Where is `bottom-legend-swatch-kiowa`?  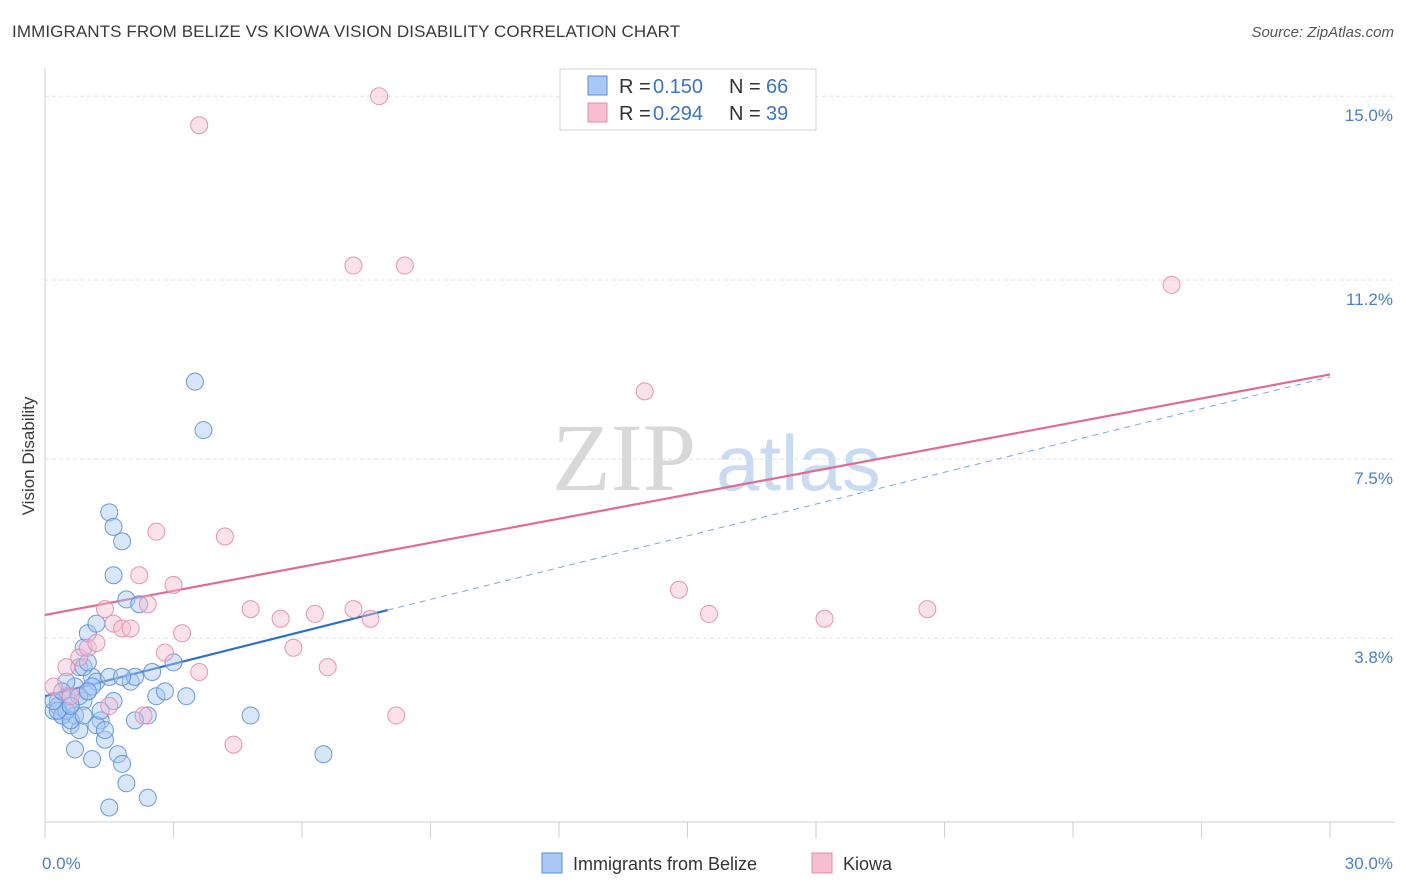
bottom-legend-swatch-kiowa is located at coordinates (822, 863).